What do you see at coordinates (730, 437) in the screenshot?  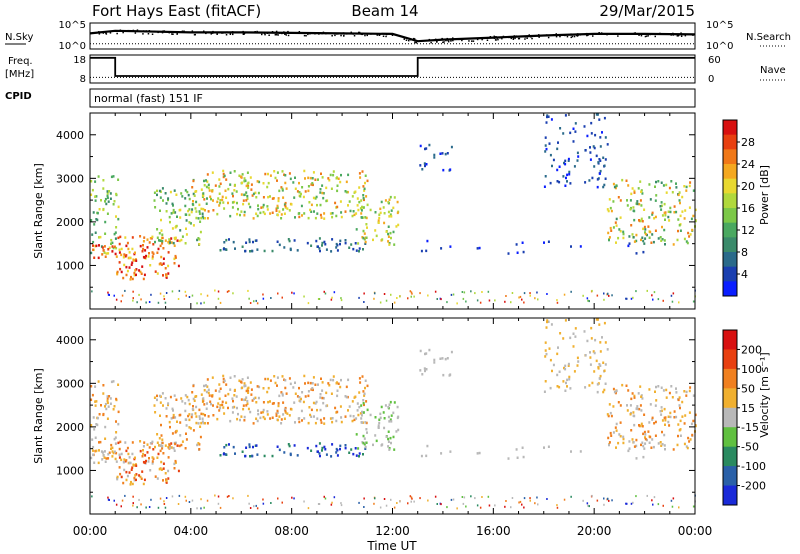 I see `colorbar-swatch` at bounding box center [730, 437].